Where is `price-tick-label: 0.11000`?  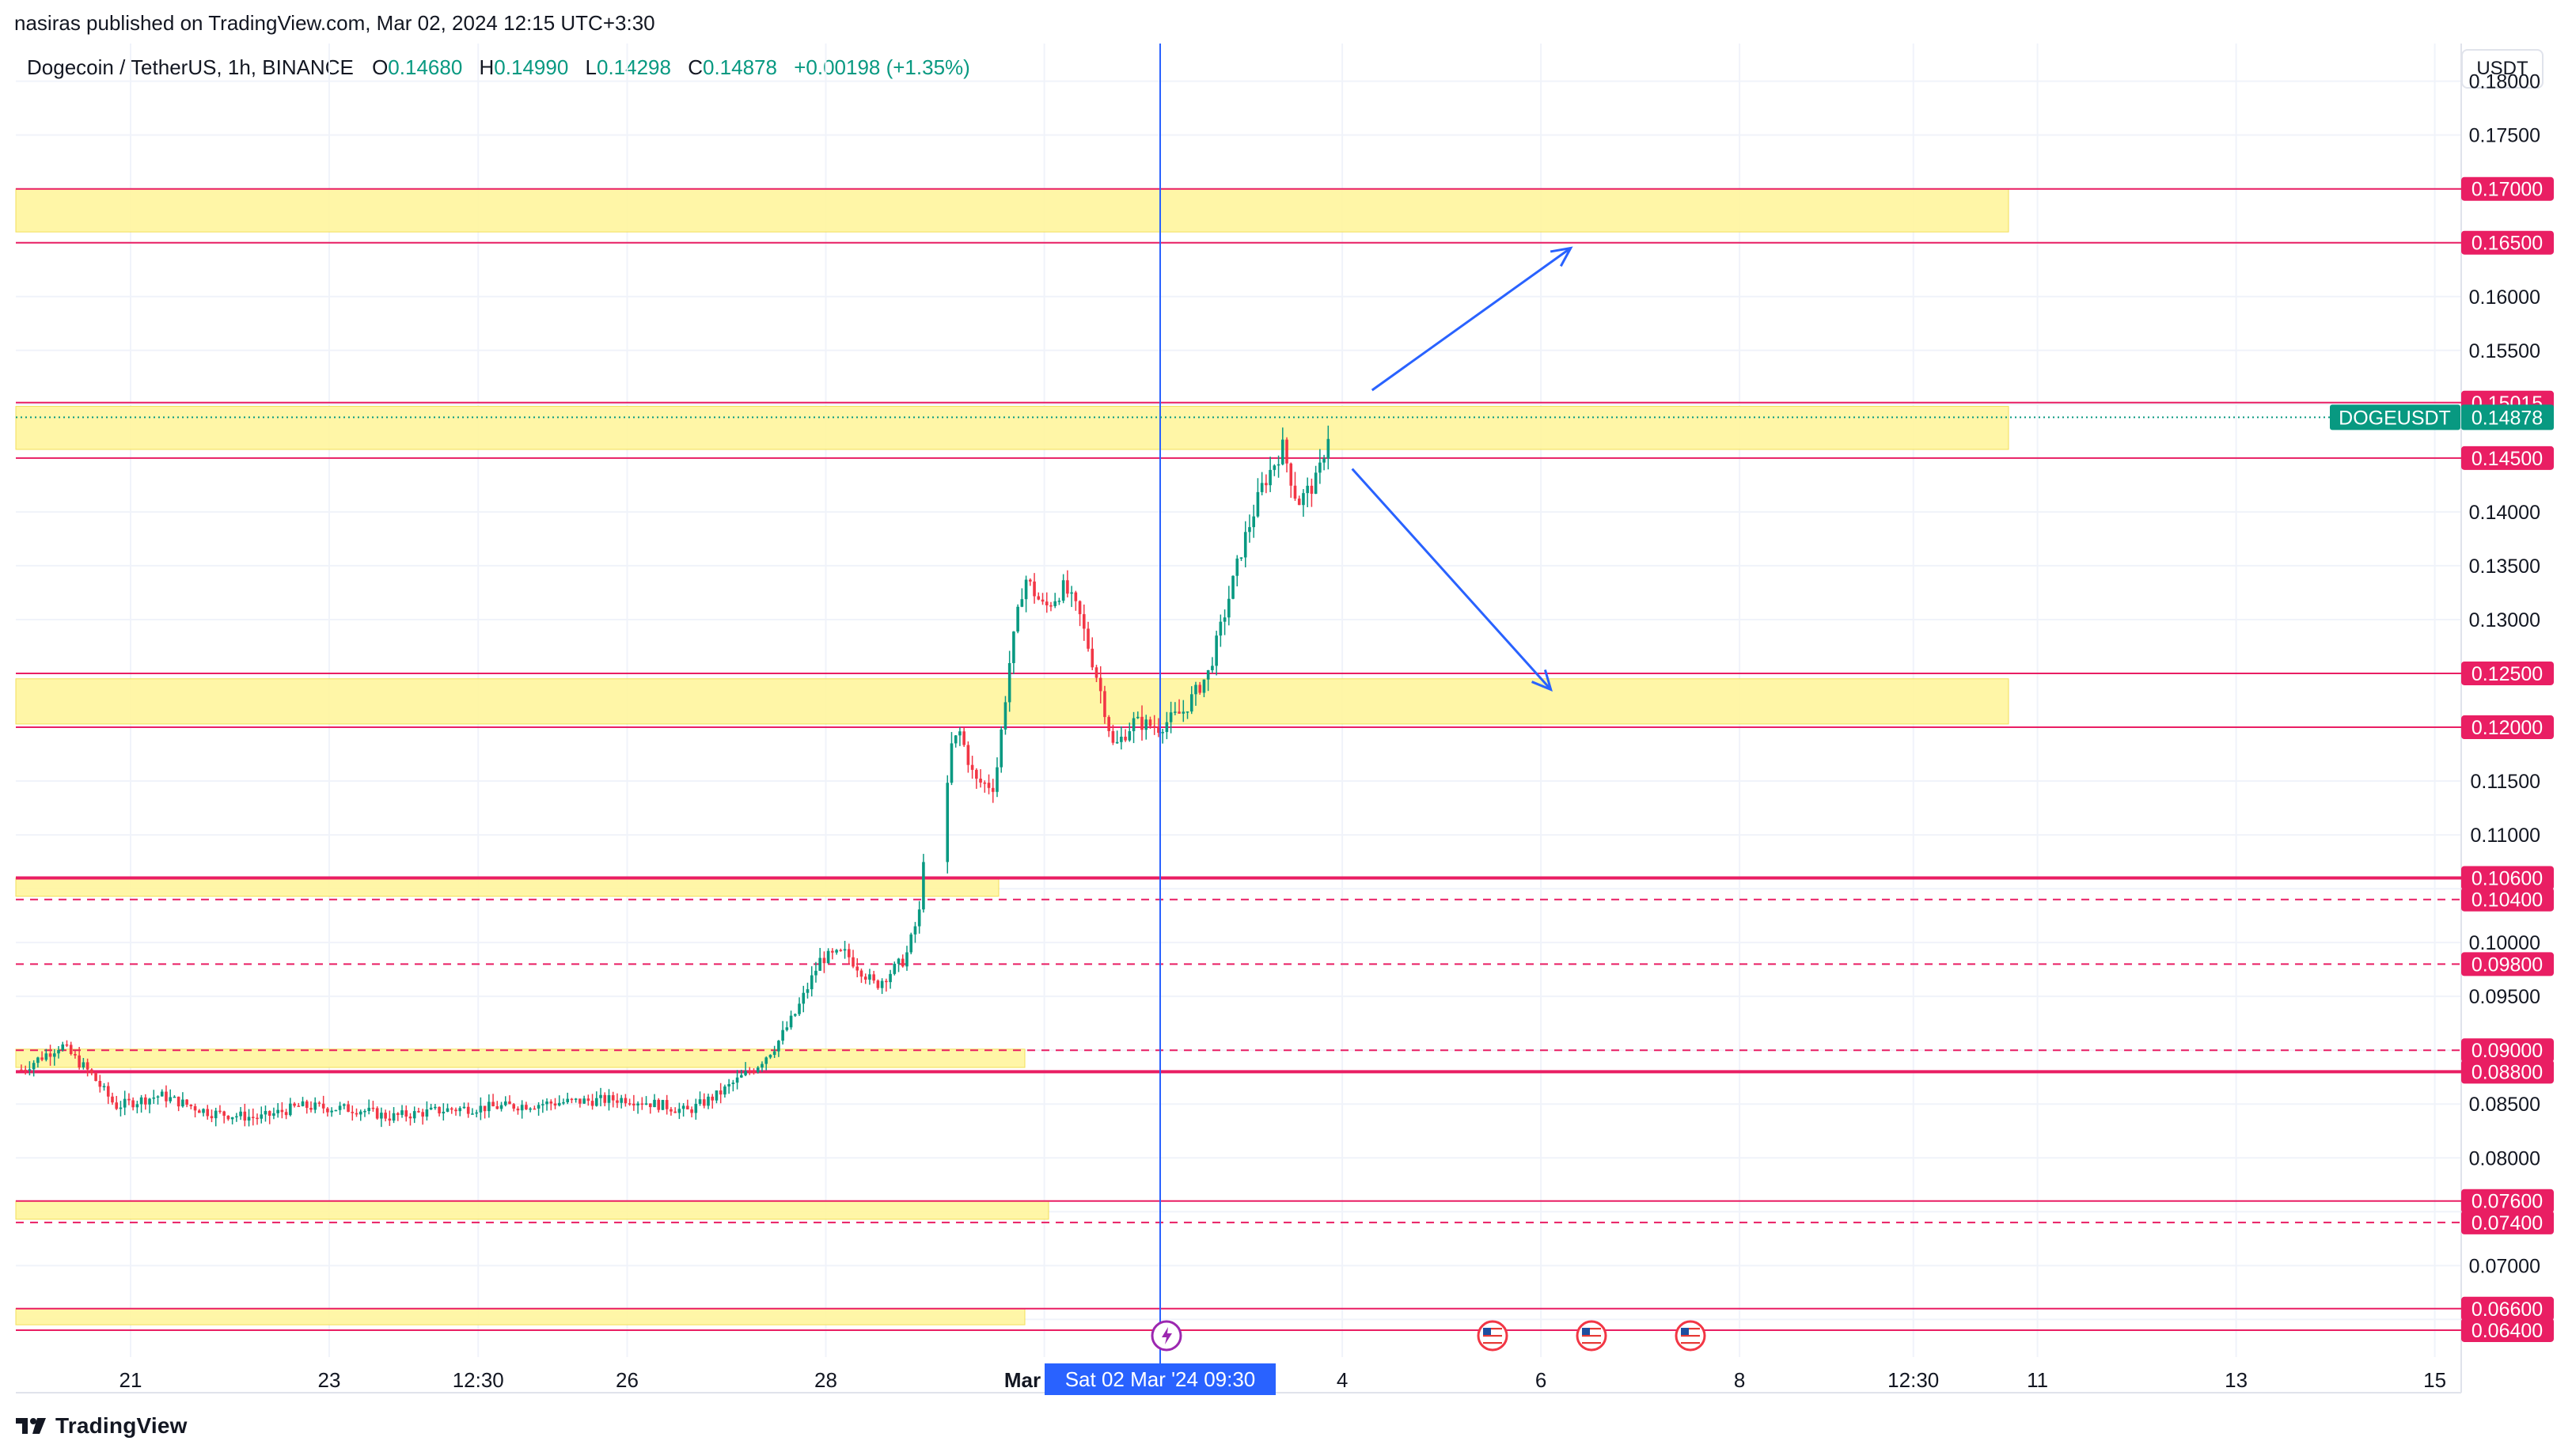 price-tick-label: 0.11000 is located at coordinates (2505, 836).